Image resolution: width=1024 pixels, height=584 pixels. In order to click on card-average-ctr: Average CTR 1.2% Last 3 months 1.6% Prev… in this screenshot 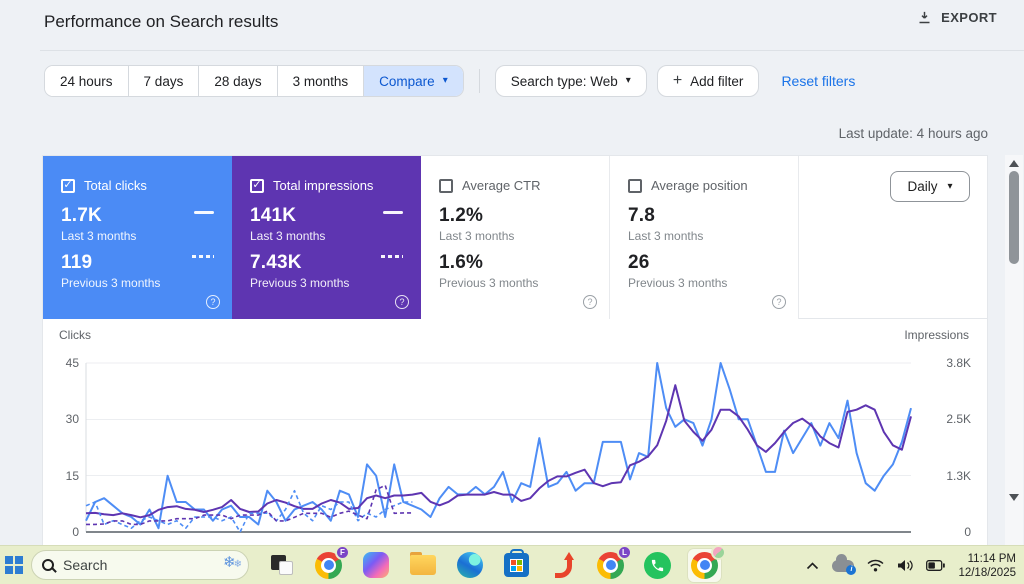, I will do `click(515, 237)`.